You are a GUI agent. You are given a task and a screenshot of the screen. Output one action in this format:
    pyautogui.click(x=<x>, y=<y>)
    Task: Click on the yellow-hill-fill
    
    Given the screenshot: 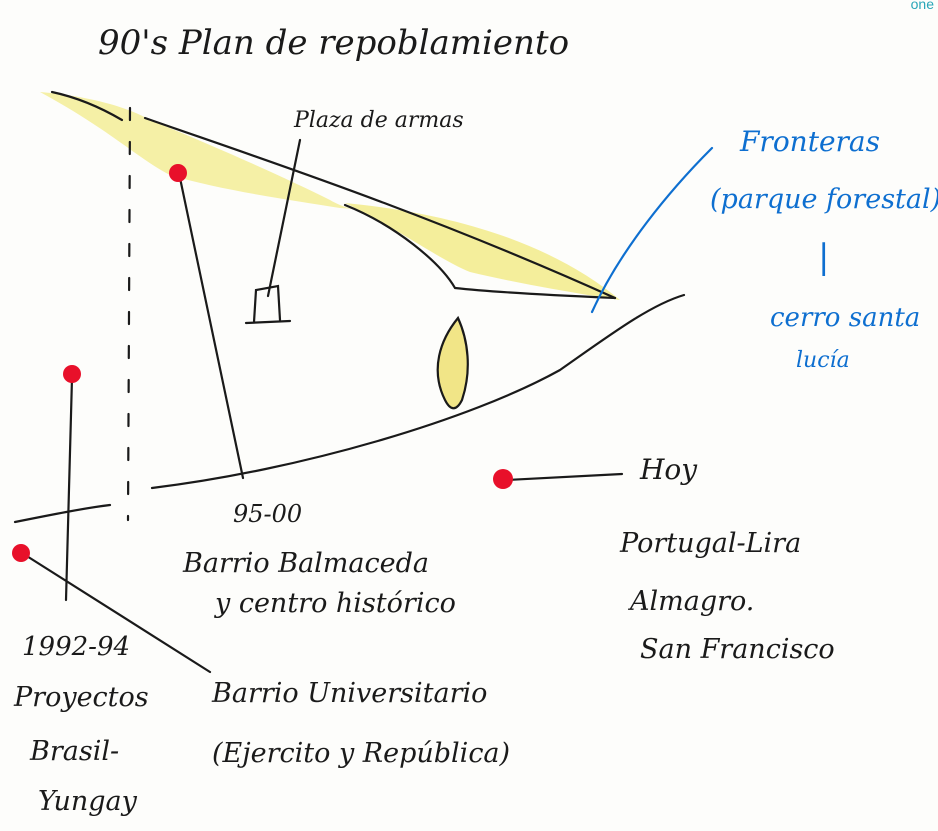 What is the action you would take?
    pyautogui.click(x=482, y=251)
    